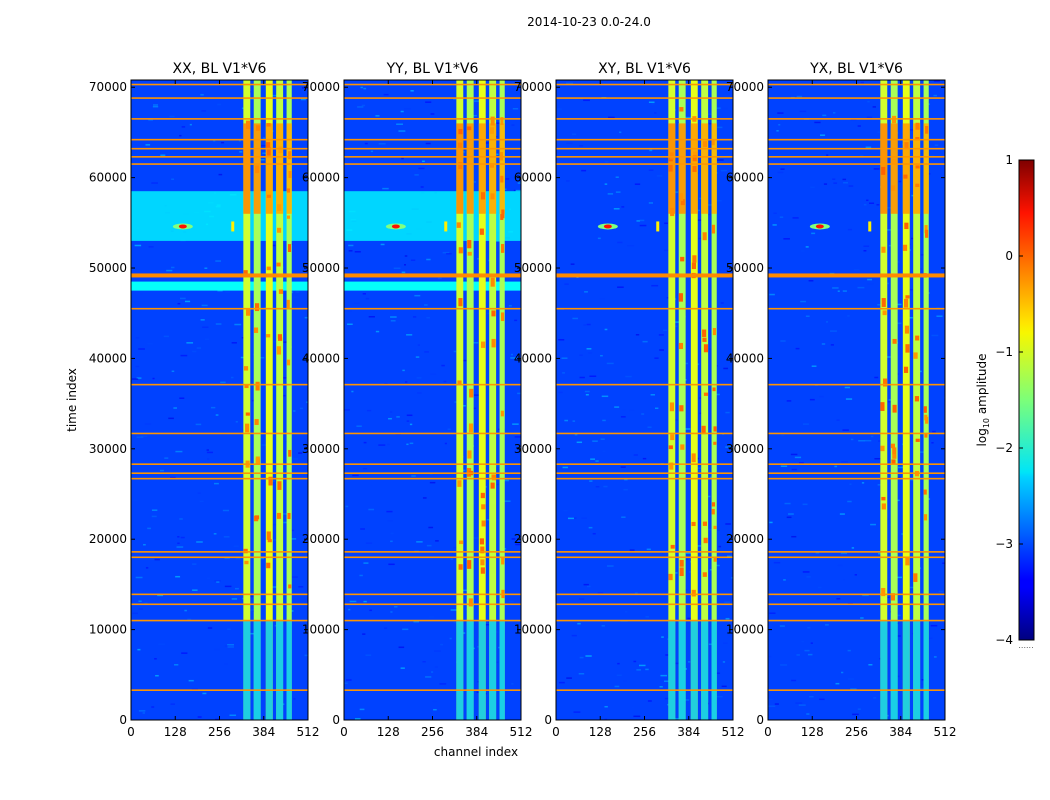 The height and width of the screenshot is (800, 1050). Describe the element at coordinates (108, 630) in the screenshot. I see `y-tick-label: 10000` at that location.